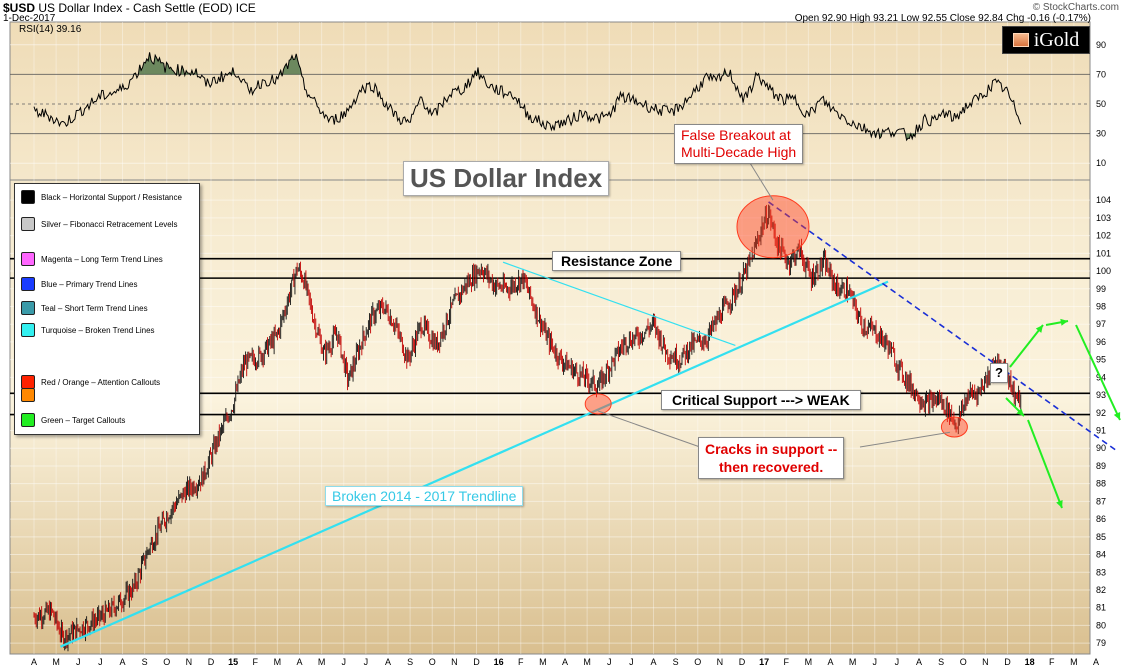  I want to click on target-arrow-down-right, so click(1098, 372).